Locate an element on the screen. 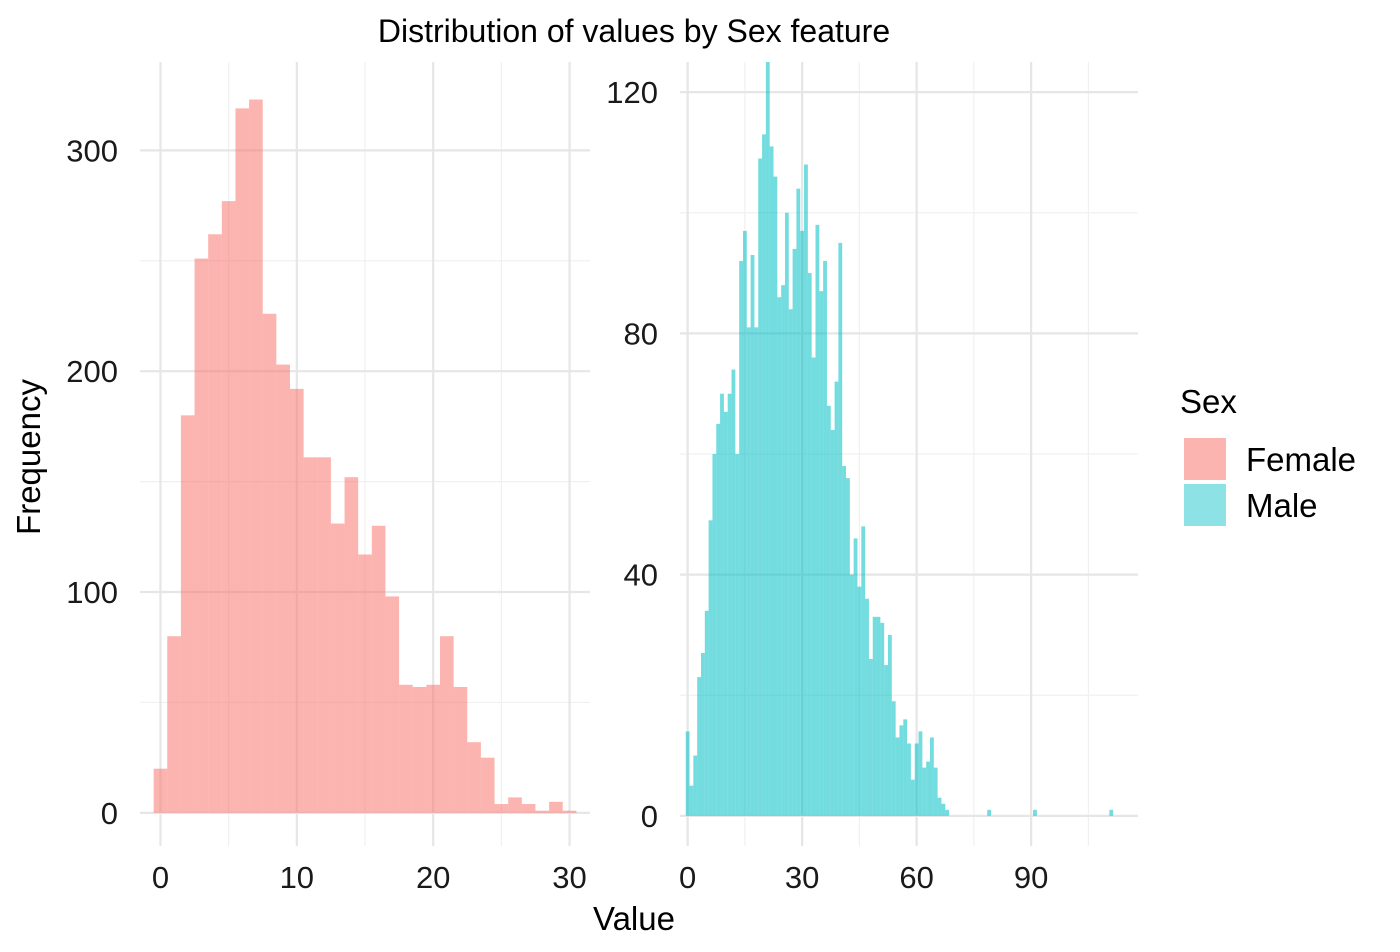 The width and height of the screenshot is (1400, 952). x-tick-labels-left: 0 10 20 30 is located at coordinates (369, 877).